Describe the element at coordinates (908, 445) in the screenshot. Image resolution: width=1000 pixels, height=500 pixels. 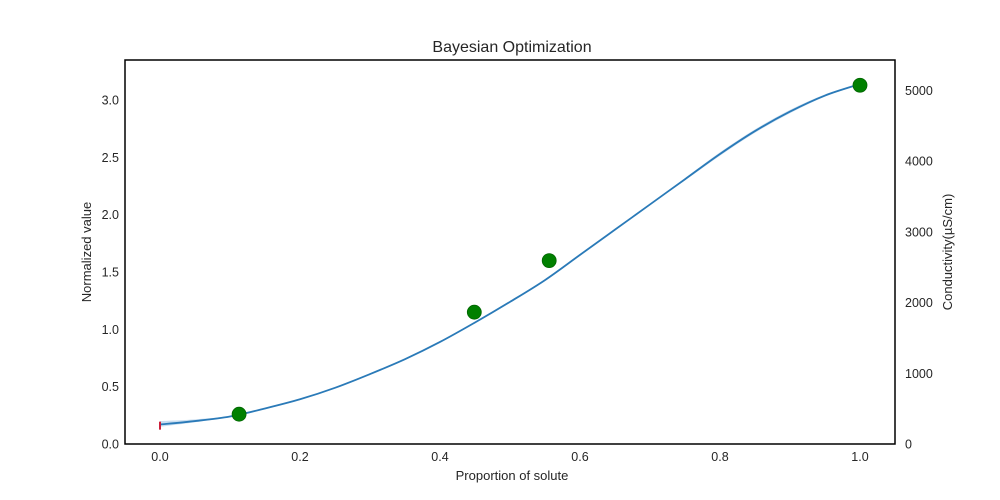
I see `y2-tick-label: 0` at that location.